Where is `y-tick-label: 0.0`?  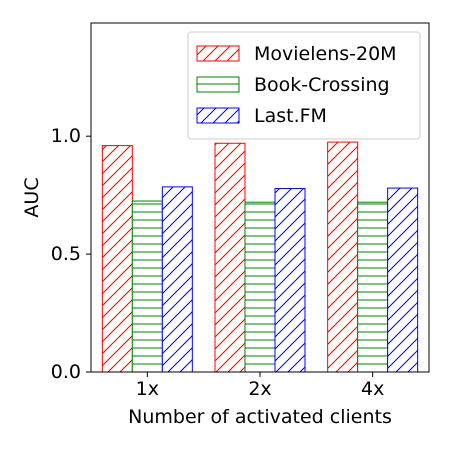 y-tick-label: 0.0 is located at coordinates (66, 372).